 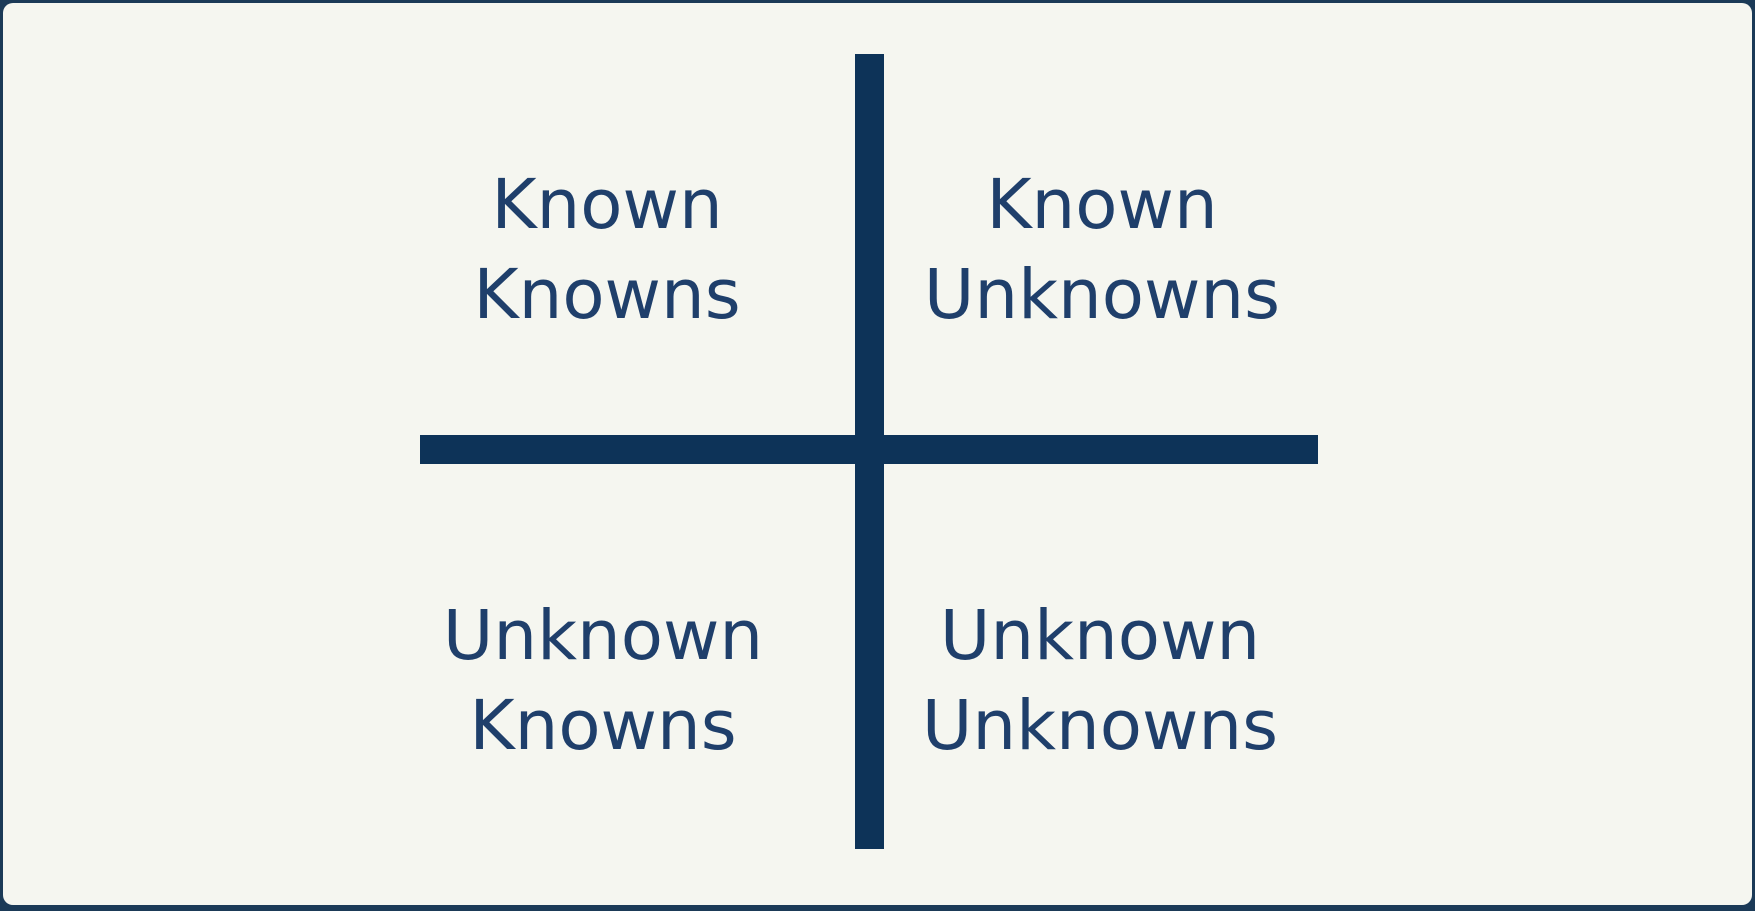 What do you see at coordinates (607, 250) in the screenshot?
I see `quadrant-known-knowns: Known Knowns` at bounding box center [607, 250].